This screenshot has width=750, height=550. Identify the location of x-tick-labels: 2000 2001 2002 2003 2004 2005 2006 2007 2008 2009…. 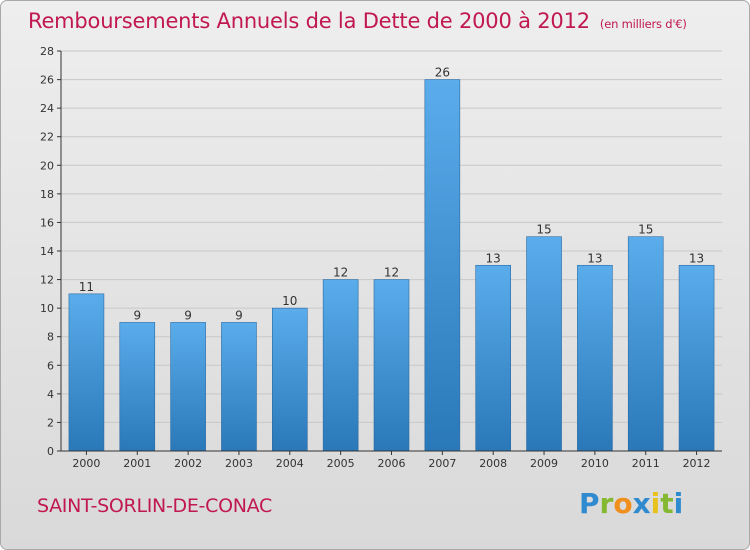
(391, 460).